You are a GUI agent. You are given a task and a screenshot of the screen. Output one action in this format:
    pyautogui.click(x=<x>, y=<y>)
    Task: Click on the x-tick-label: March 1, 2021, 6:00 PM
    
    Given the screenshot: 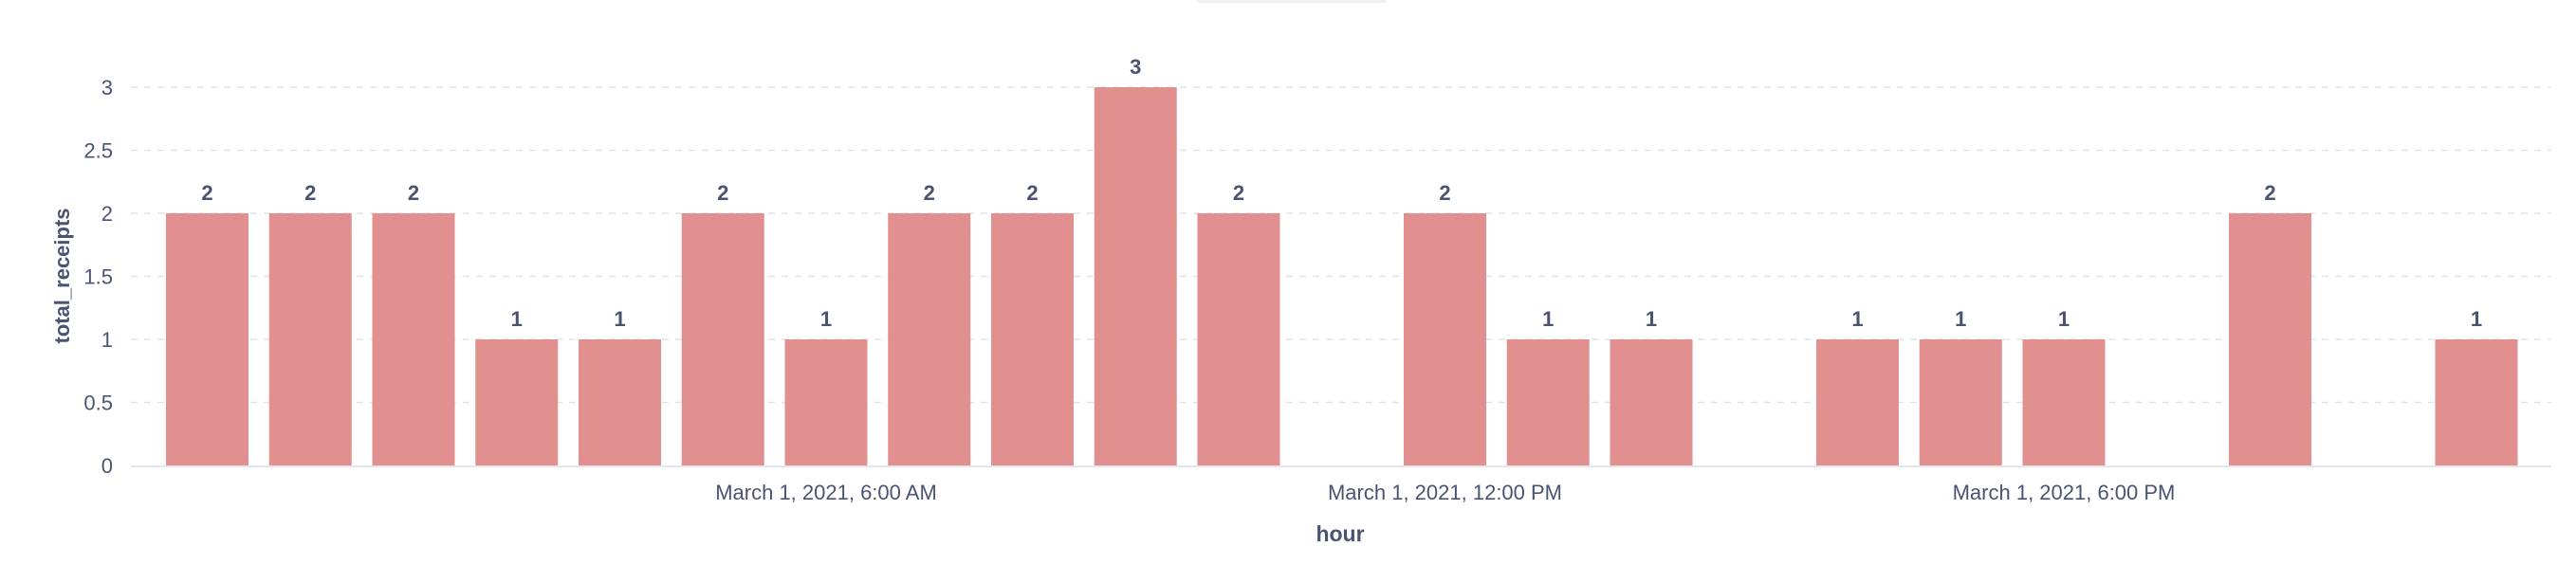 What is the action you would take?
    pyautogui.click(x=2064, y=492)
    